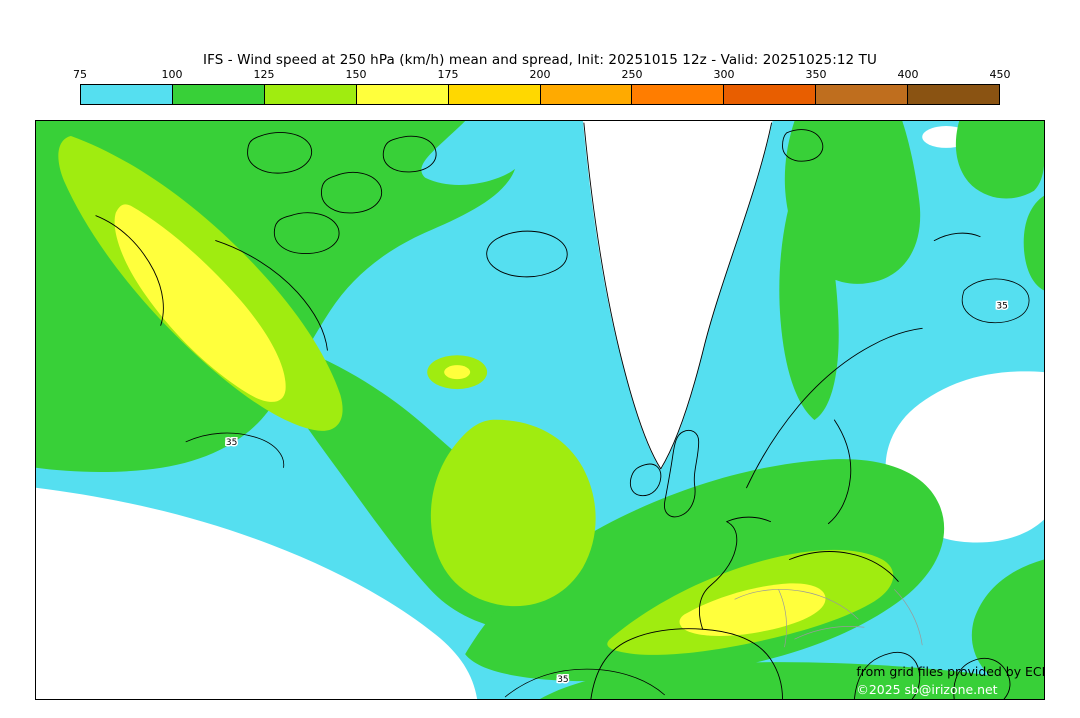 This screenshot has width=1080, height=718. Describe the element at coordinates (908, 74) in the screenshot. I see `colorbar-tick-label: 400` at that location.